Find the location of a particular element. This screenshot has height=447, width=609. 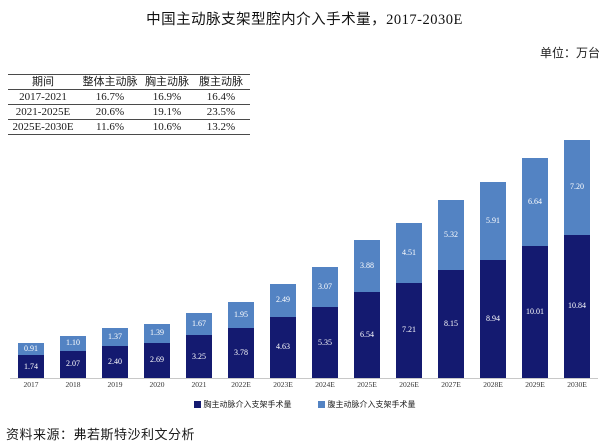

bar-value-label: 3.78 is located at coordinates (241, 353).